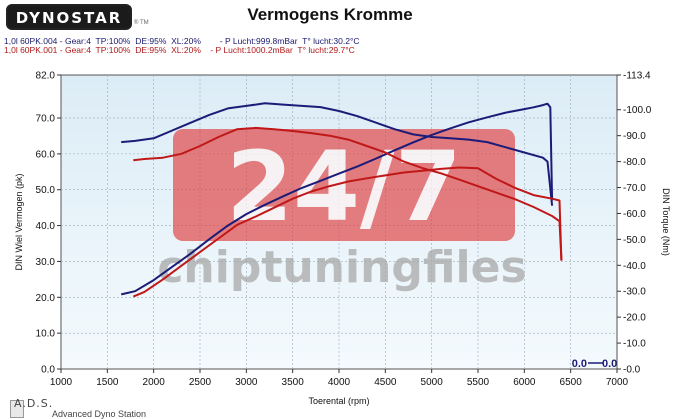  What do you see at coordinates (571, 382) in the screenshot?
I see `x-tick-label: 6500` at bounding box center [571, 382].